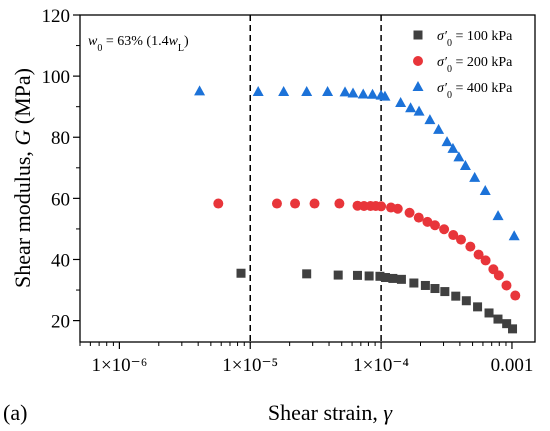 The width and height of the screenshot is (550, 431). What do you see at coordinates (15, 412) in the screenshot?
I see `panel-label: (a)` at bounding box center [15, 412].